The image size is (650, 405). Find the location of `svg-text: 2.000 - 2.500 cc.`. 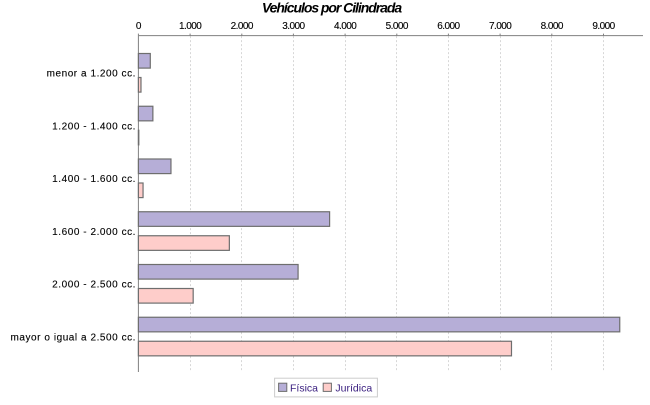

svg-text: 2.000 - 2.500 cc. is located at coordinates (94, 285).